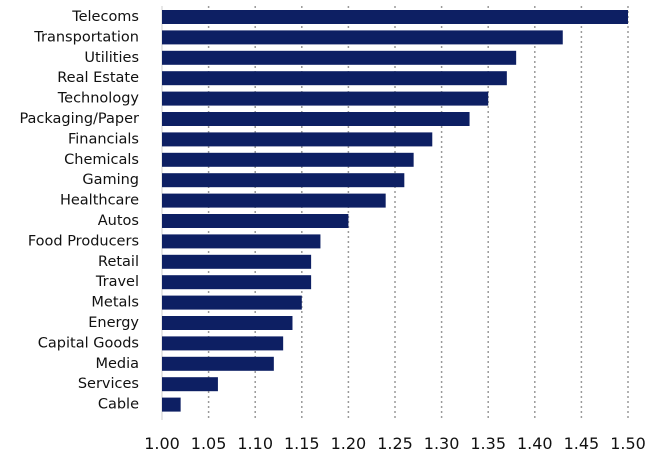  What do you see at coordinates (488, 443) in the screenshot?
I see `x-tick-label: 1.35` at bounding box center [488, 443].